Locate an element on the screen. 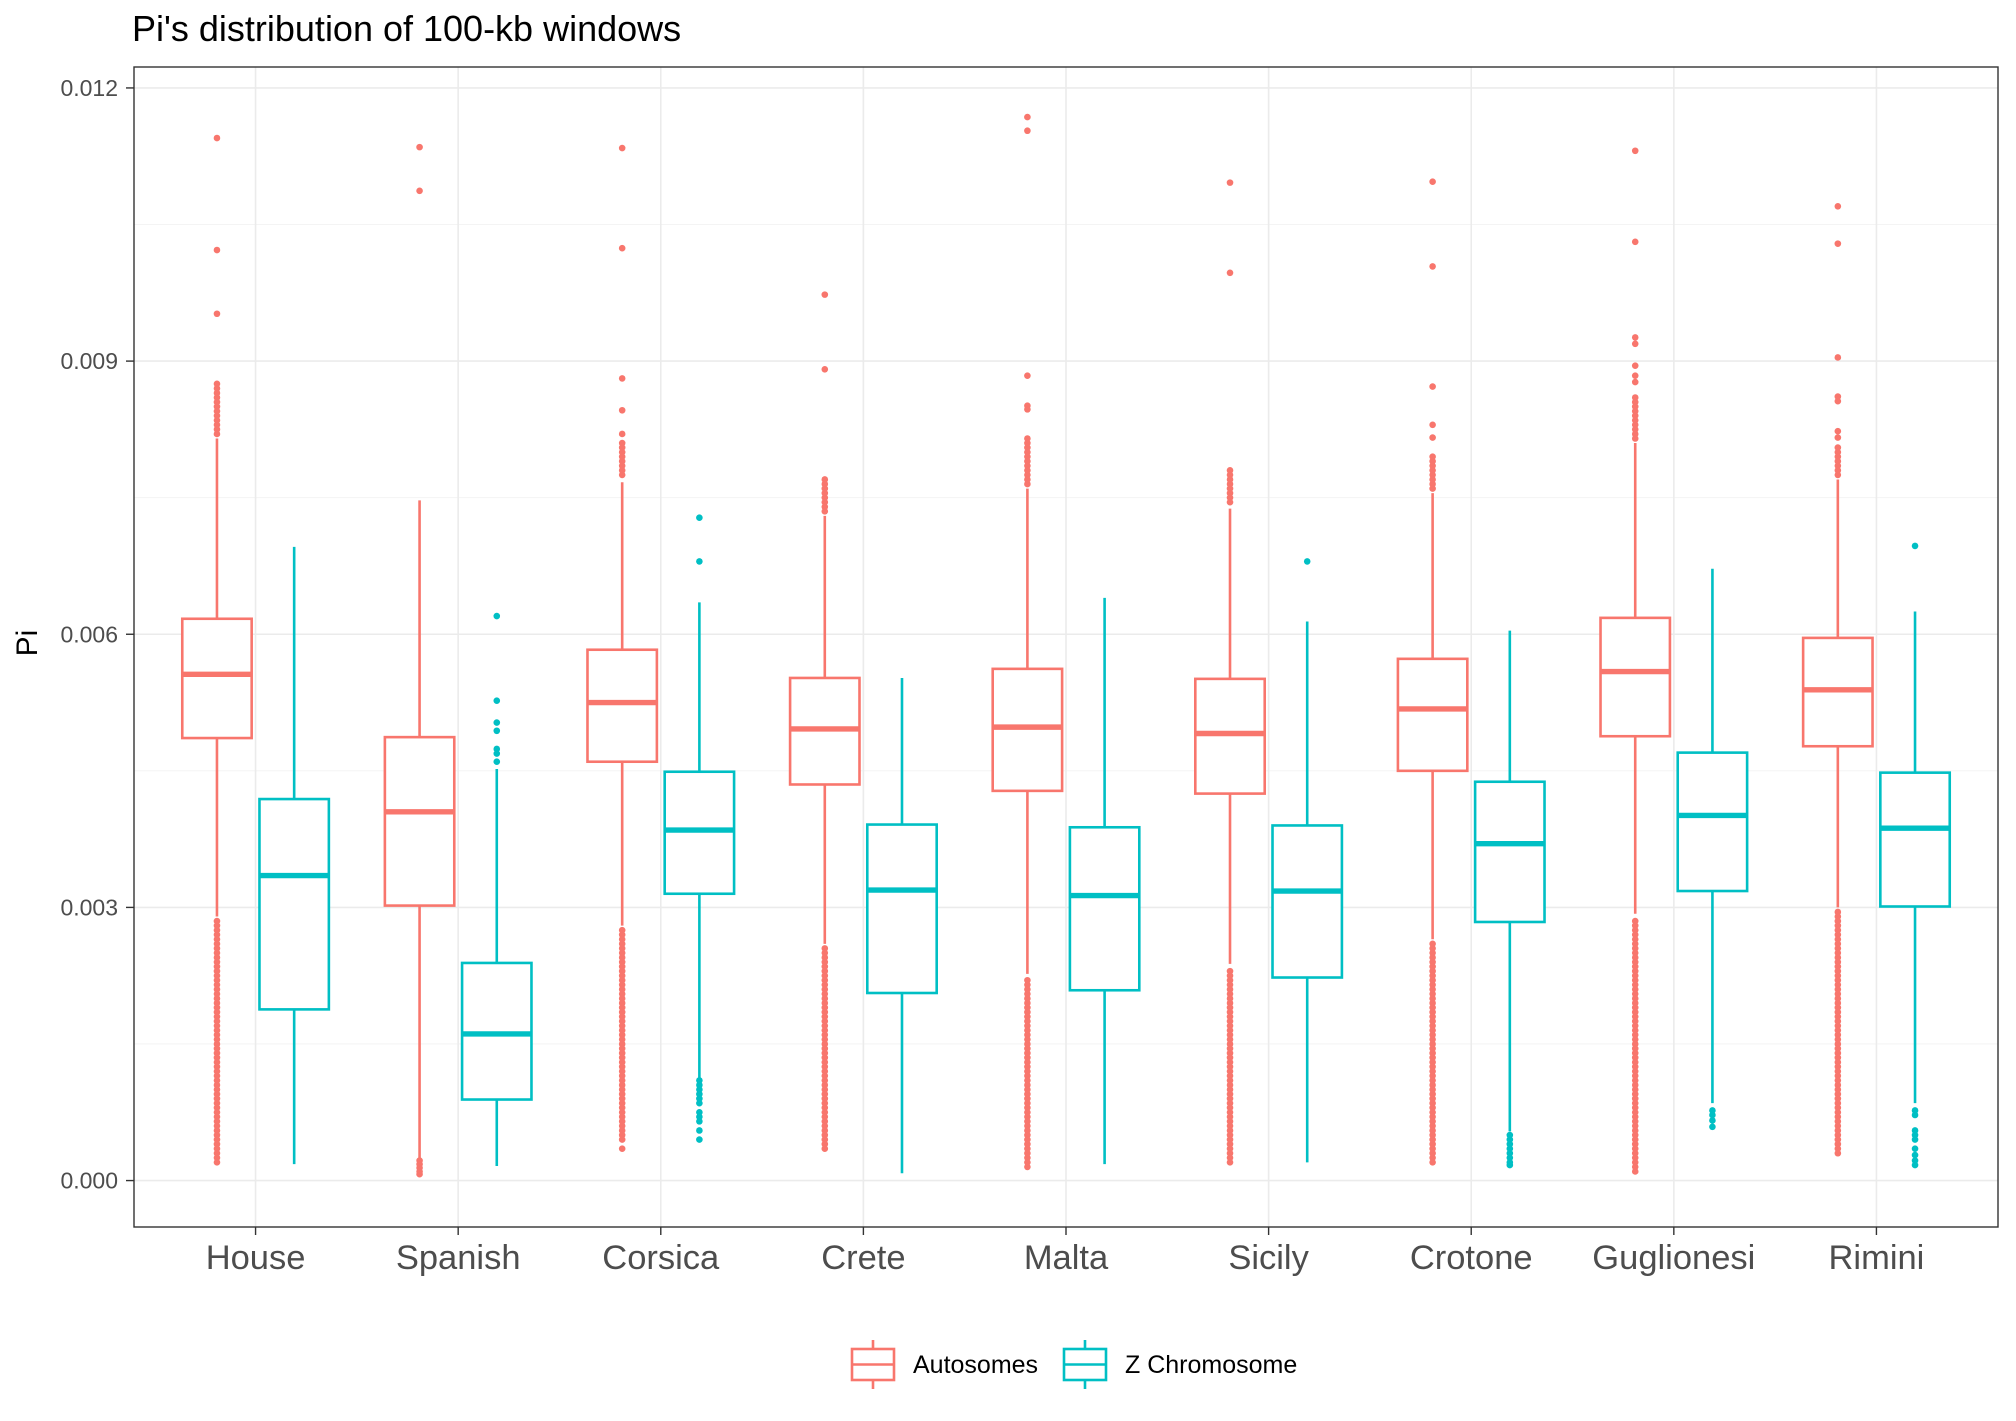 The height and width of the screenshot is (1421, 2016). y-tick-label: 0.012 is located at coordinates (89, 88).